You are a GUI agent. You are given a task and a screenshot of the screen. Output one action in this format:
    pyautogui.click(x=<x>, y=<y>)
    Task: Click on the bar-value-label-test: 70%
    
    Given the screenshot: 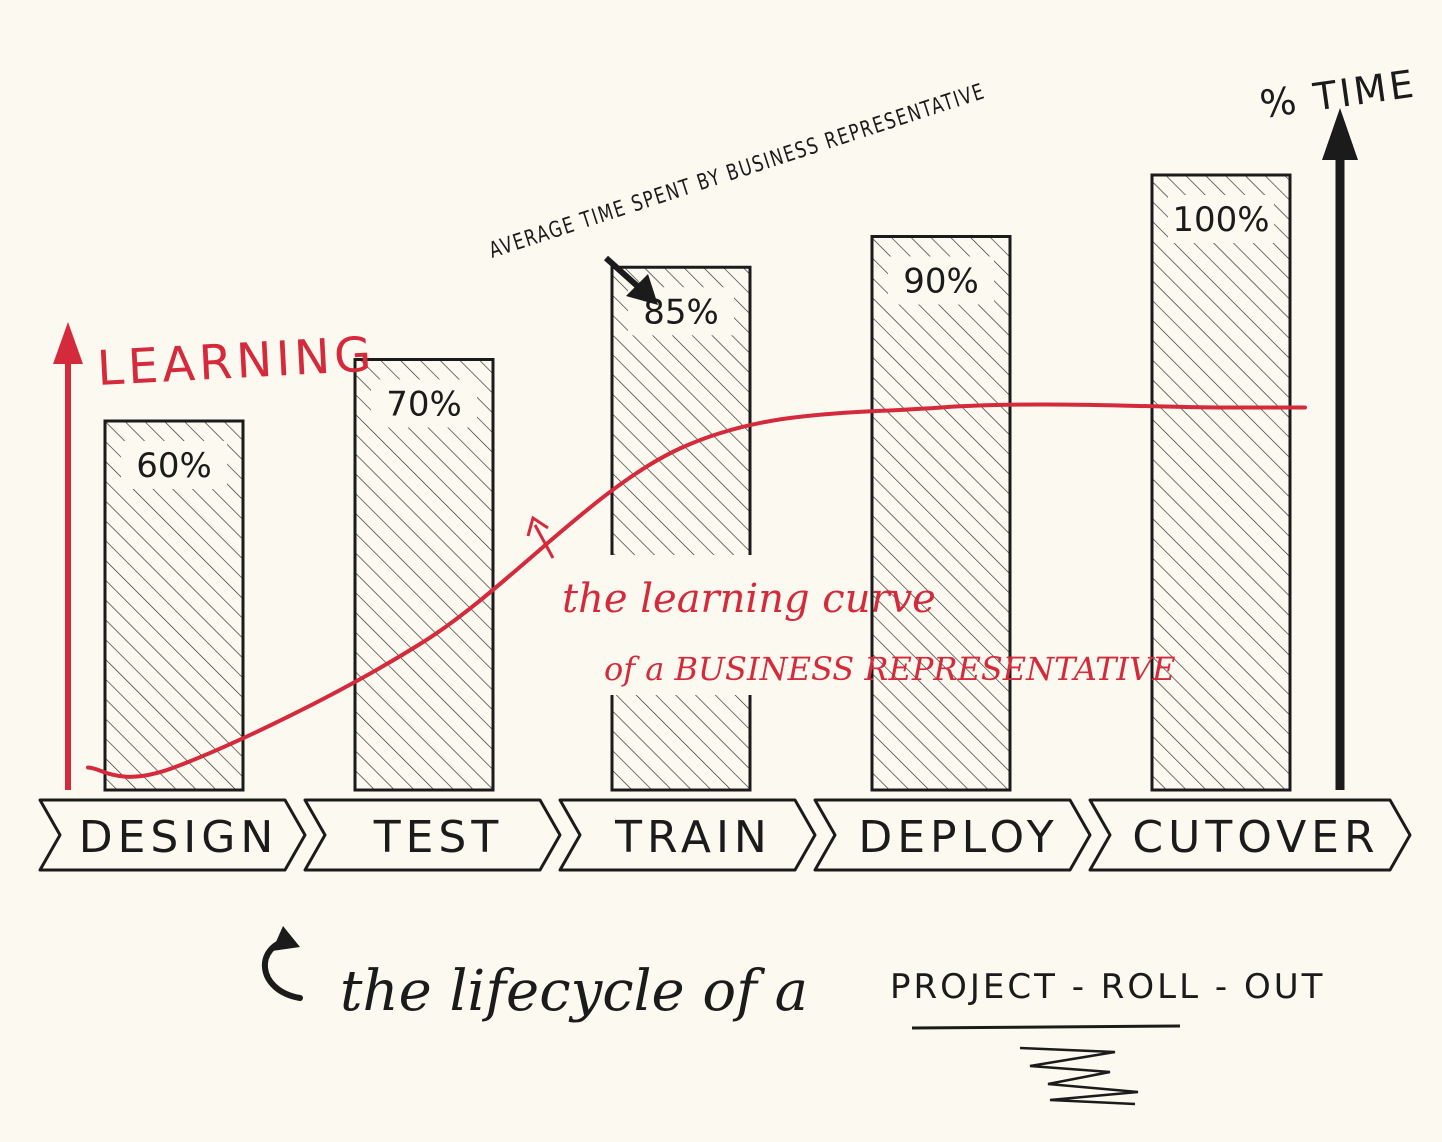 What is the action you would take?
    pyautogui.click(x=424, y=405)
    